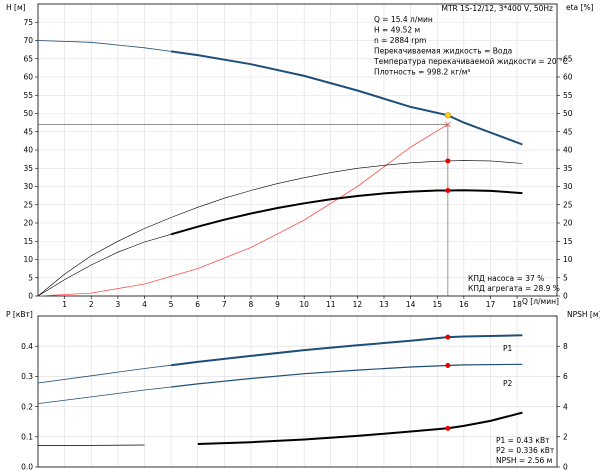 The height and width of the screenshot is (474, 600). Describe the element at coordinates (224, 304) in the screenshot. I see `x-tick-label: 7` at that location.